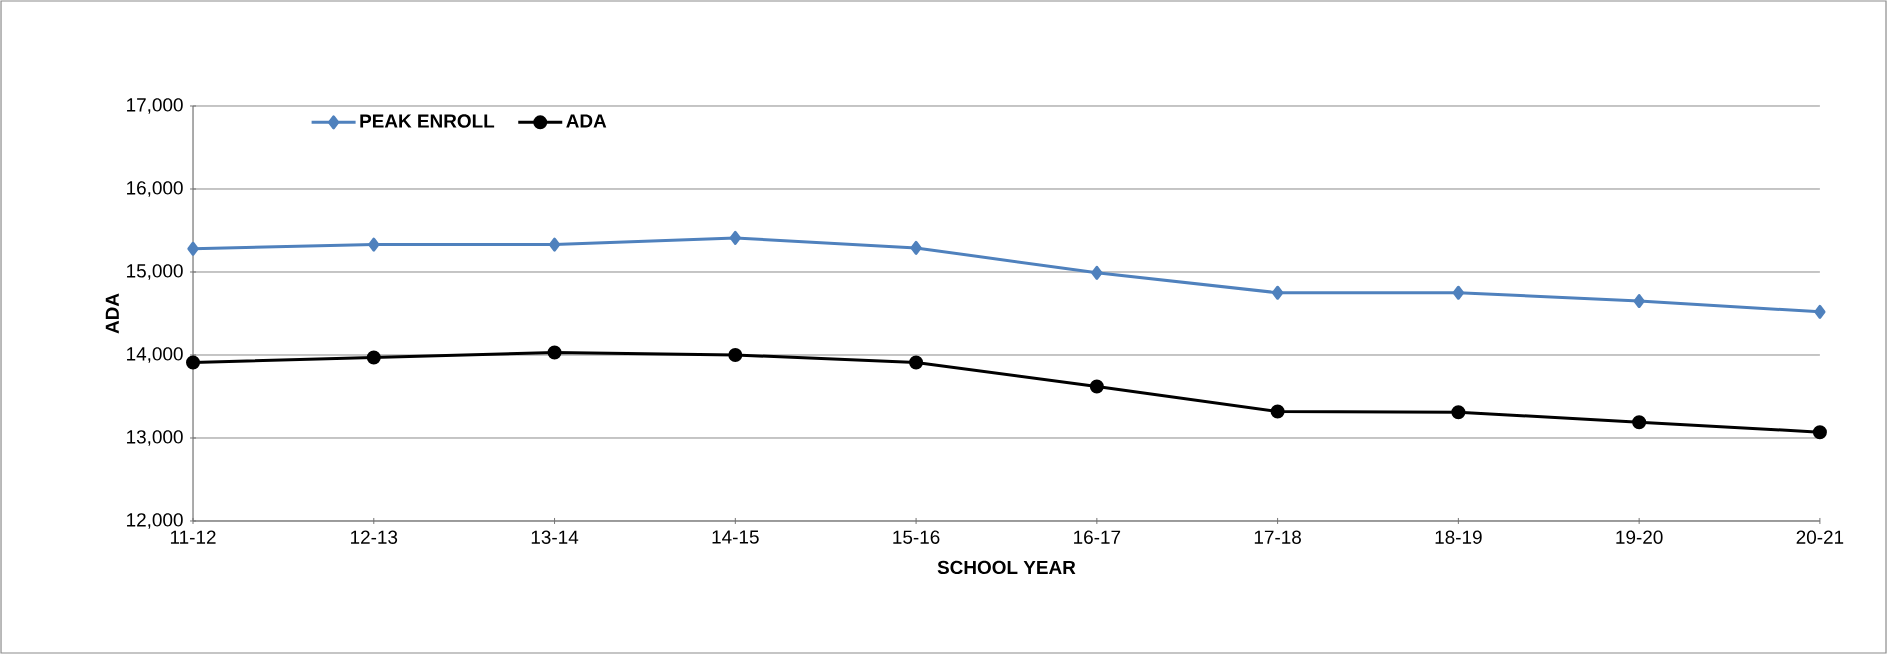 The height and width of the screenshot is (654, 1887). What do you see at coordinates (586, 121) in the screenshot?
I see `legend-label: ADA` at bounding box center [586, 121].